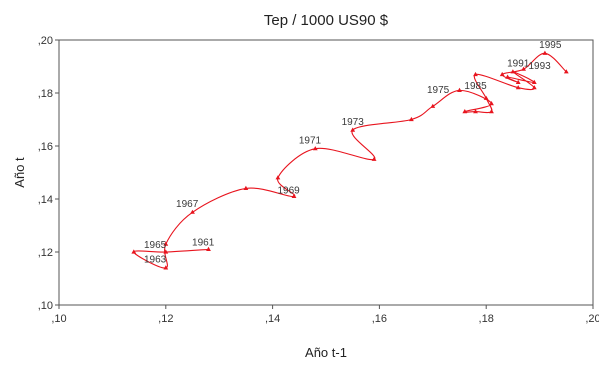 The width and height of the screenshot is (599, 367). What do you see at coordinates (353, 122) in the screenshot?
I see `point-year-label: 1973` at bounding box center [353, 122].